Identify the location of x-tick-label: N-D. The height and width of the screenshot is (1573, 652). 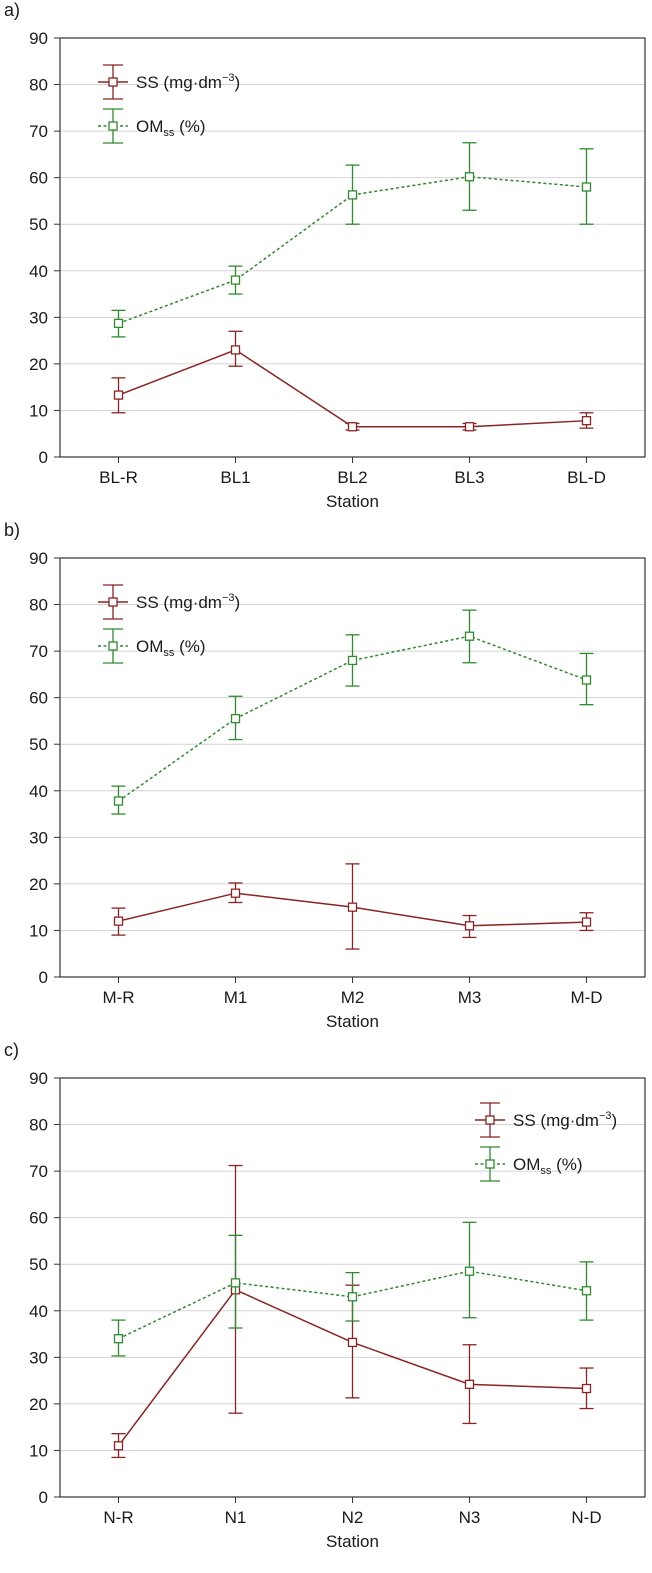
(586, 1517).